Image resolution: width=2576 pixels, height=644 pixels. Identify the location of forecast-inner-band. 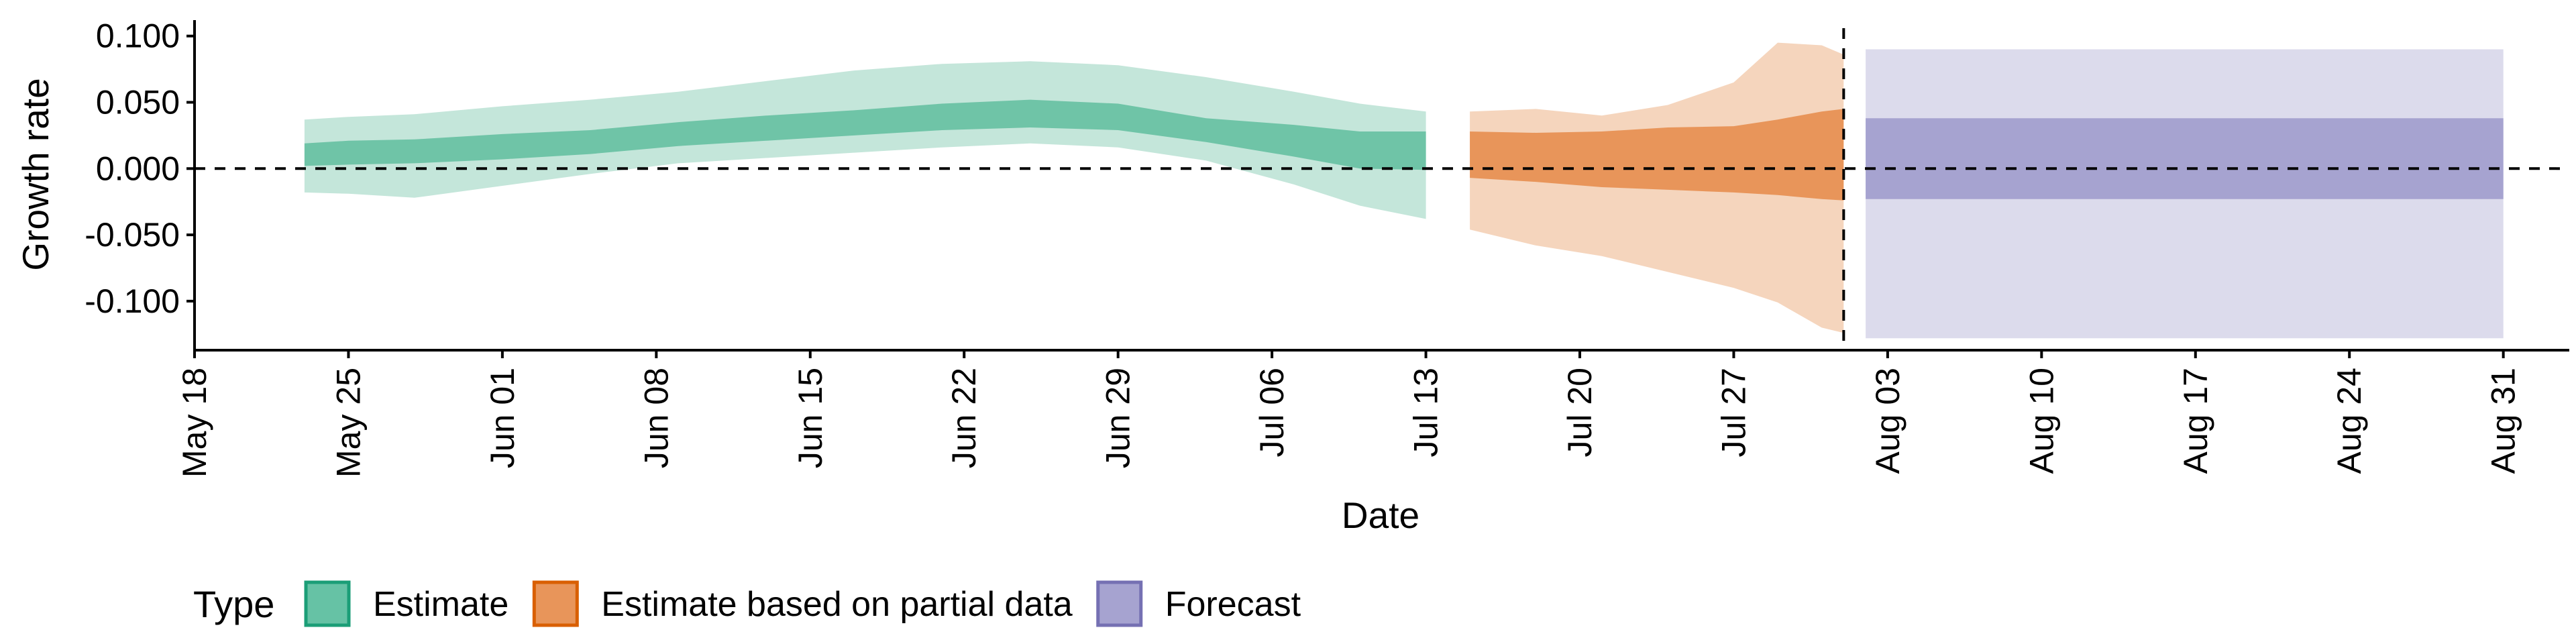
(2185, 158).